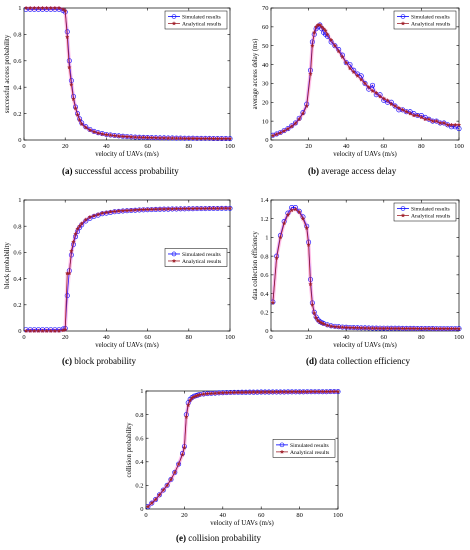 This screenshot has width=470, height=550. I want to click on x-tick-label: 0, so click(23, 146).